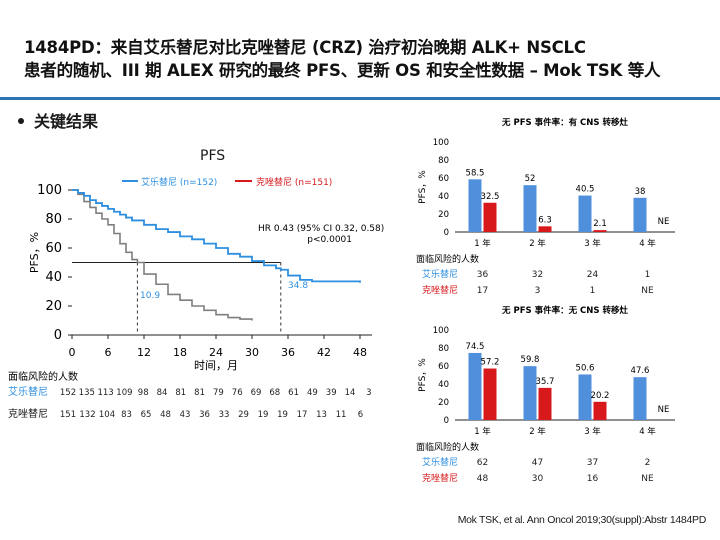 This screenshot has width=720, height=540. What do you see at coordinates (312, 393) in the screenshot?
I see `km-risk-value: 49` at bounding box center [312, 393].